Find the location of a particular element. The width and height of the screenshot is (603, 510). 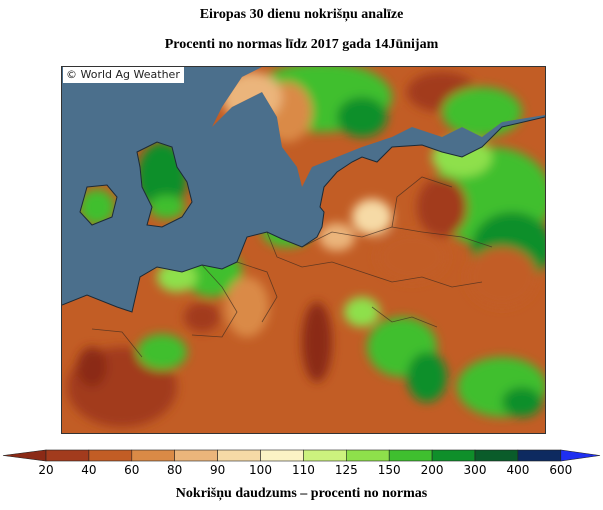

legend-tick-label: 300 is located at coordinates (475, 470).